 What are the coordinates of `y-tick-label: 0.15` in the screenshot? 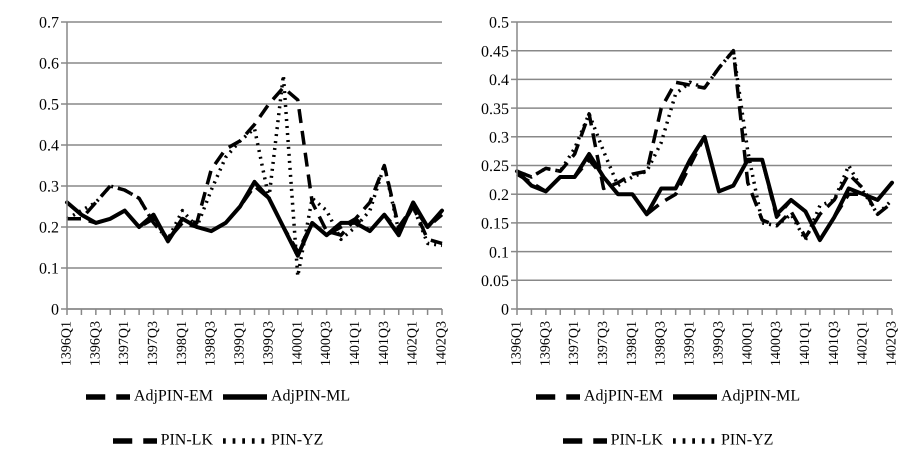 It's located at (495, 224).